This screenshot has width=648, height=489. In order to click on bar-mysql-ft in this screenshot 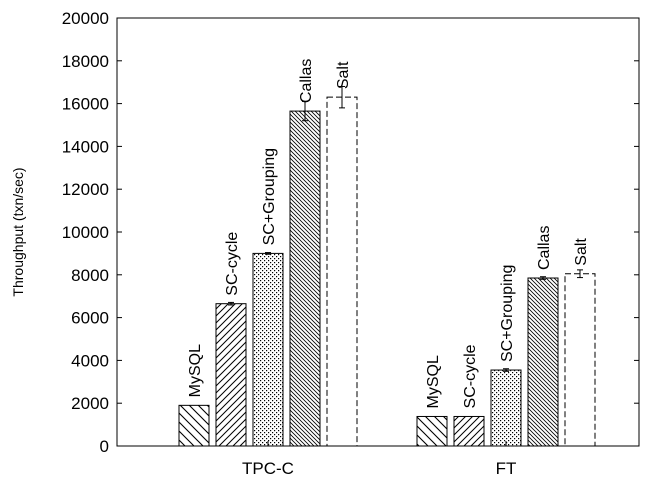, I will do `click(432, 431)`.